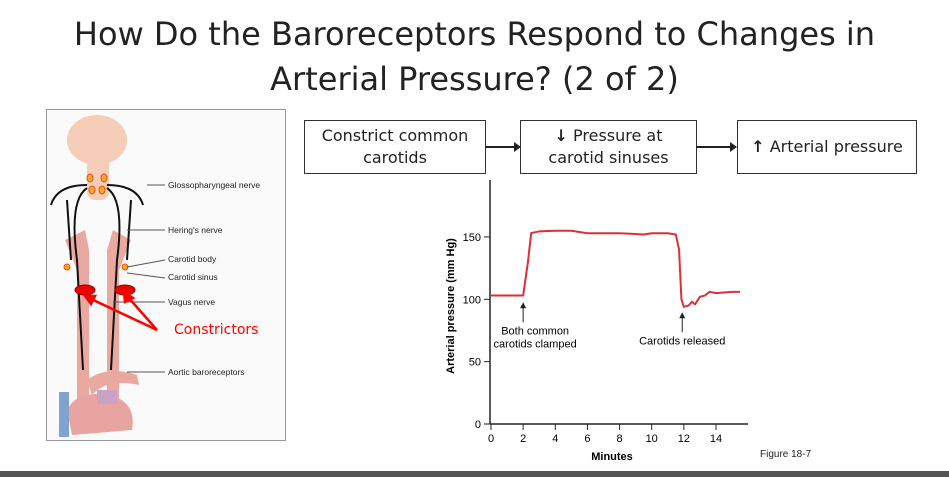 The width and height of the screenshot is (949, 477). What do you see at coordinates (108, 276) in the screenshot?
I see `anatomy-illustration` at bounding box center [108, 276].